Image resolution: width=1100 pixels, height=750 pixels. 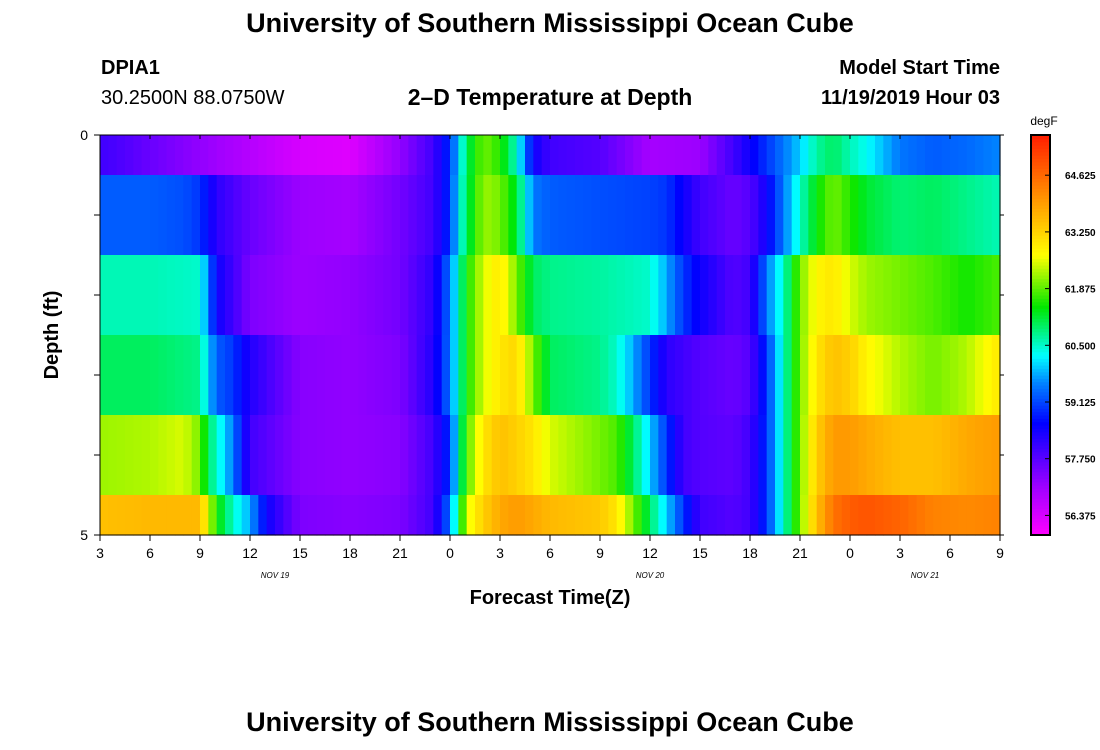 What do you see at coordinates (150, 553) in the screenshot?
I see `x-tick-label: 6` at bounding box center [150, 553].